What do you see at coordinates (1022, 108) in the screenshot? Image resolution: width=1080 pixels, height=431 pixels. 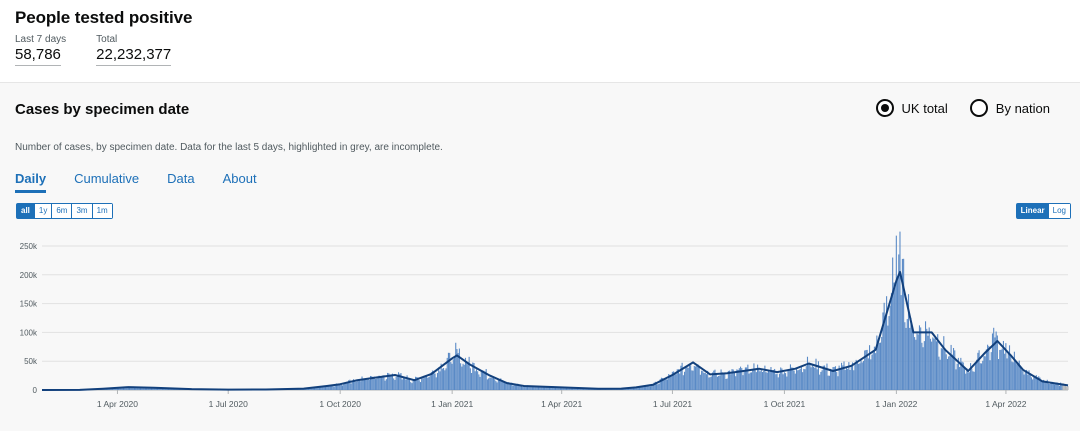 I see `radio-label: By nation` at bounding box center [1022, 108].